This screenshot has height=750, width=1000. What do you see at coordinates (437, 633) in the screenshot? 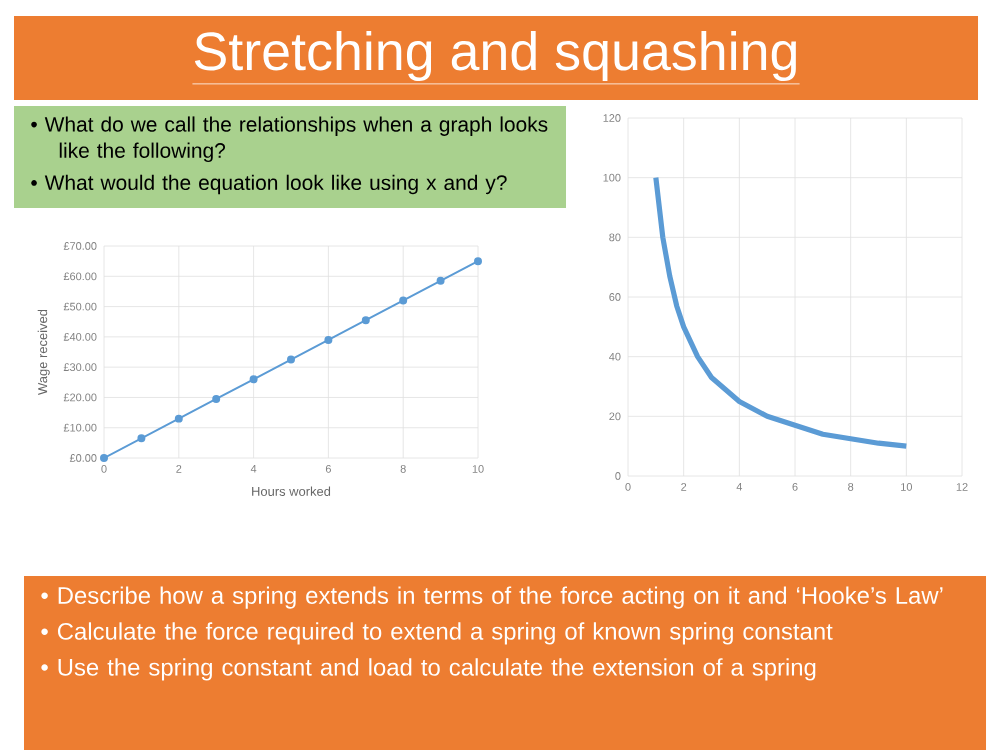
I see `text: • Calculate the force required to extend a spring of known spring constant` at bounding box center [437, 633].